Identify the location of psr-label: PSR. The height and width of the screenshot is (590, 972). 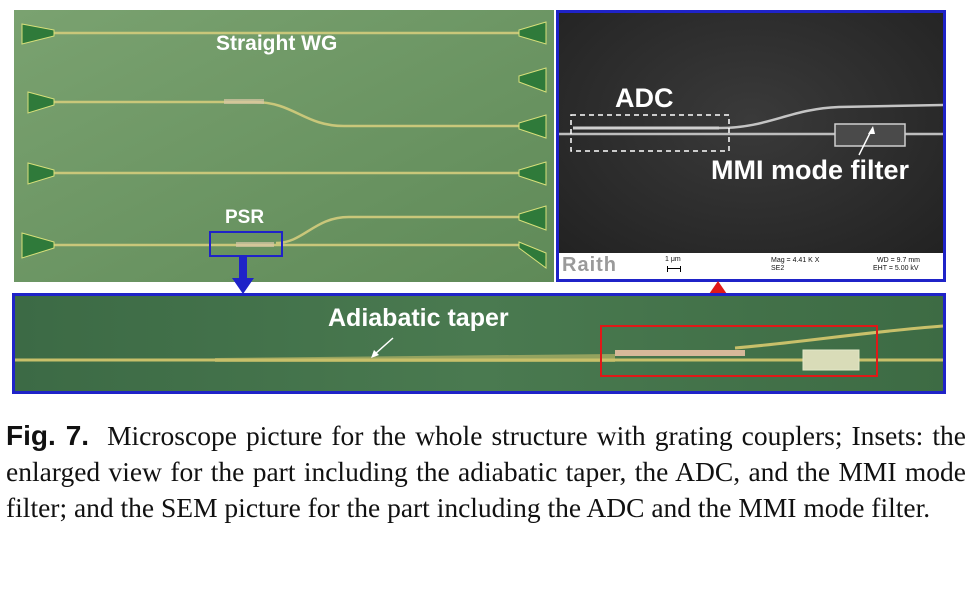
(245, 217).